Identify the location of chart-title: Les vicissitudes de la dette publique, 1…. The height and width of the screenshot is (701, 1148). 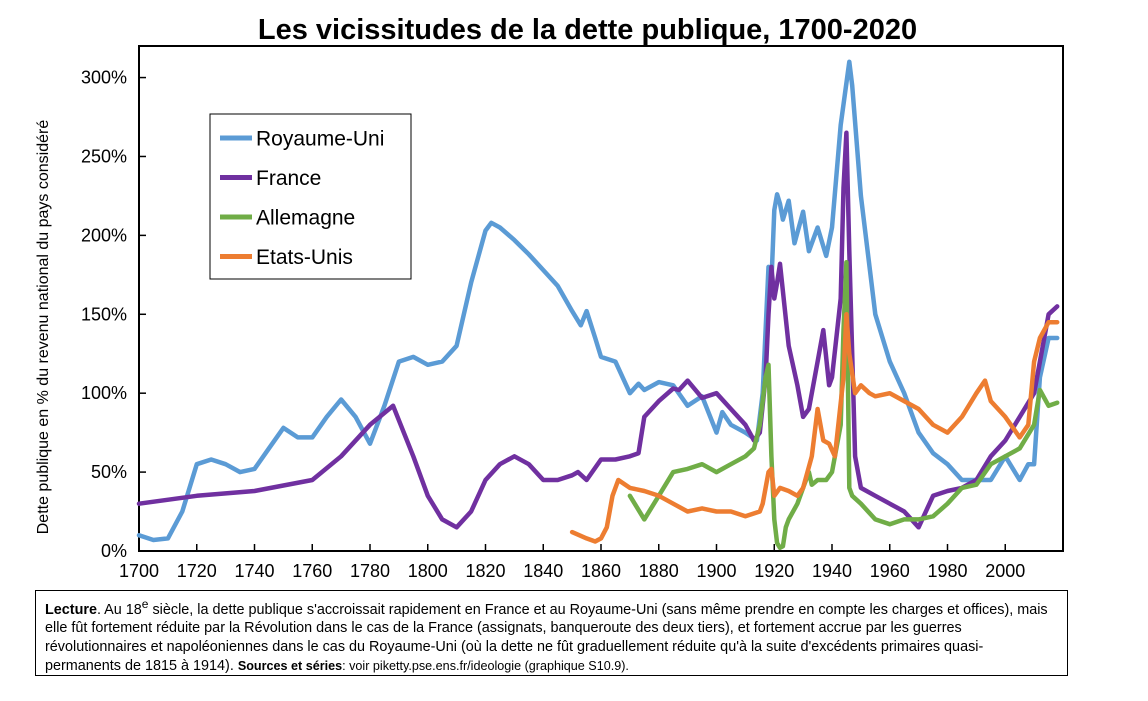
(587, 30).